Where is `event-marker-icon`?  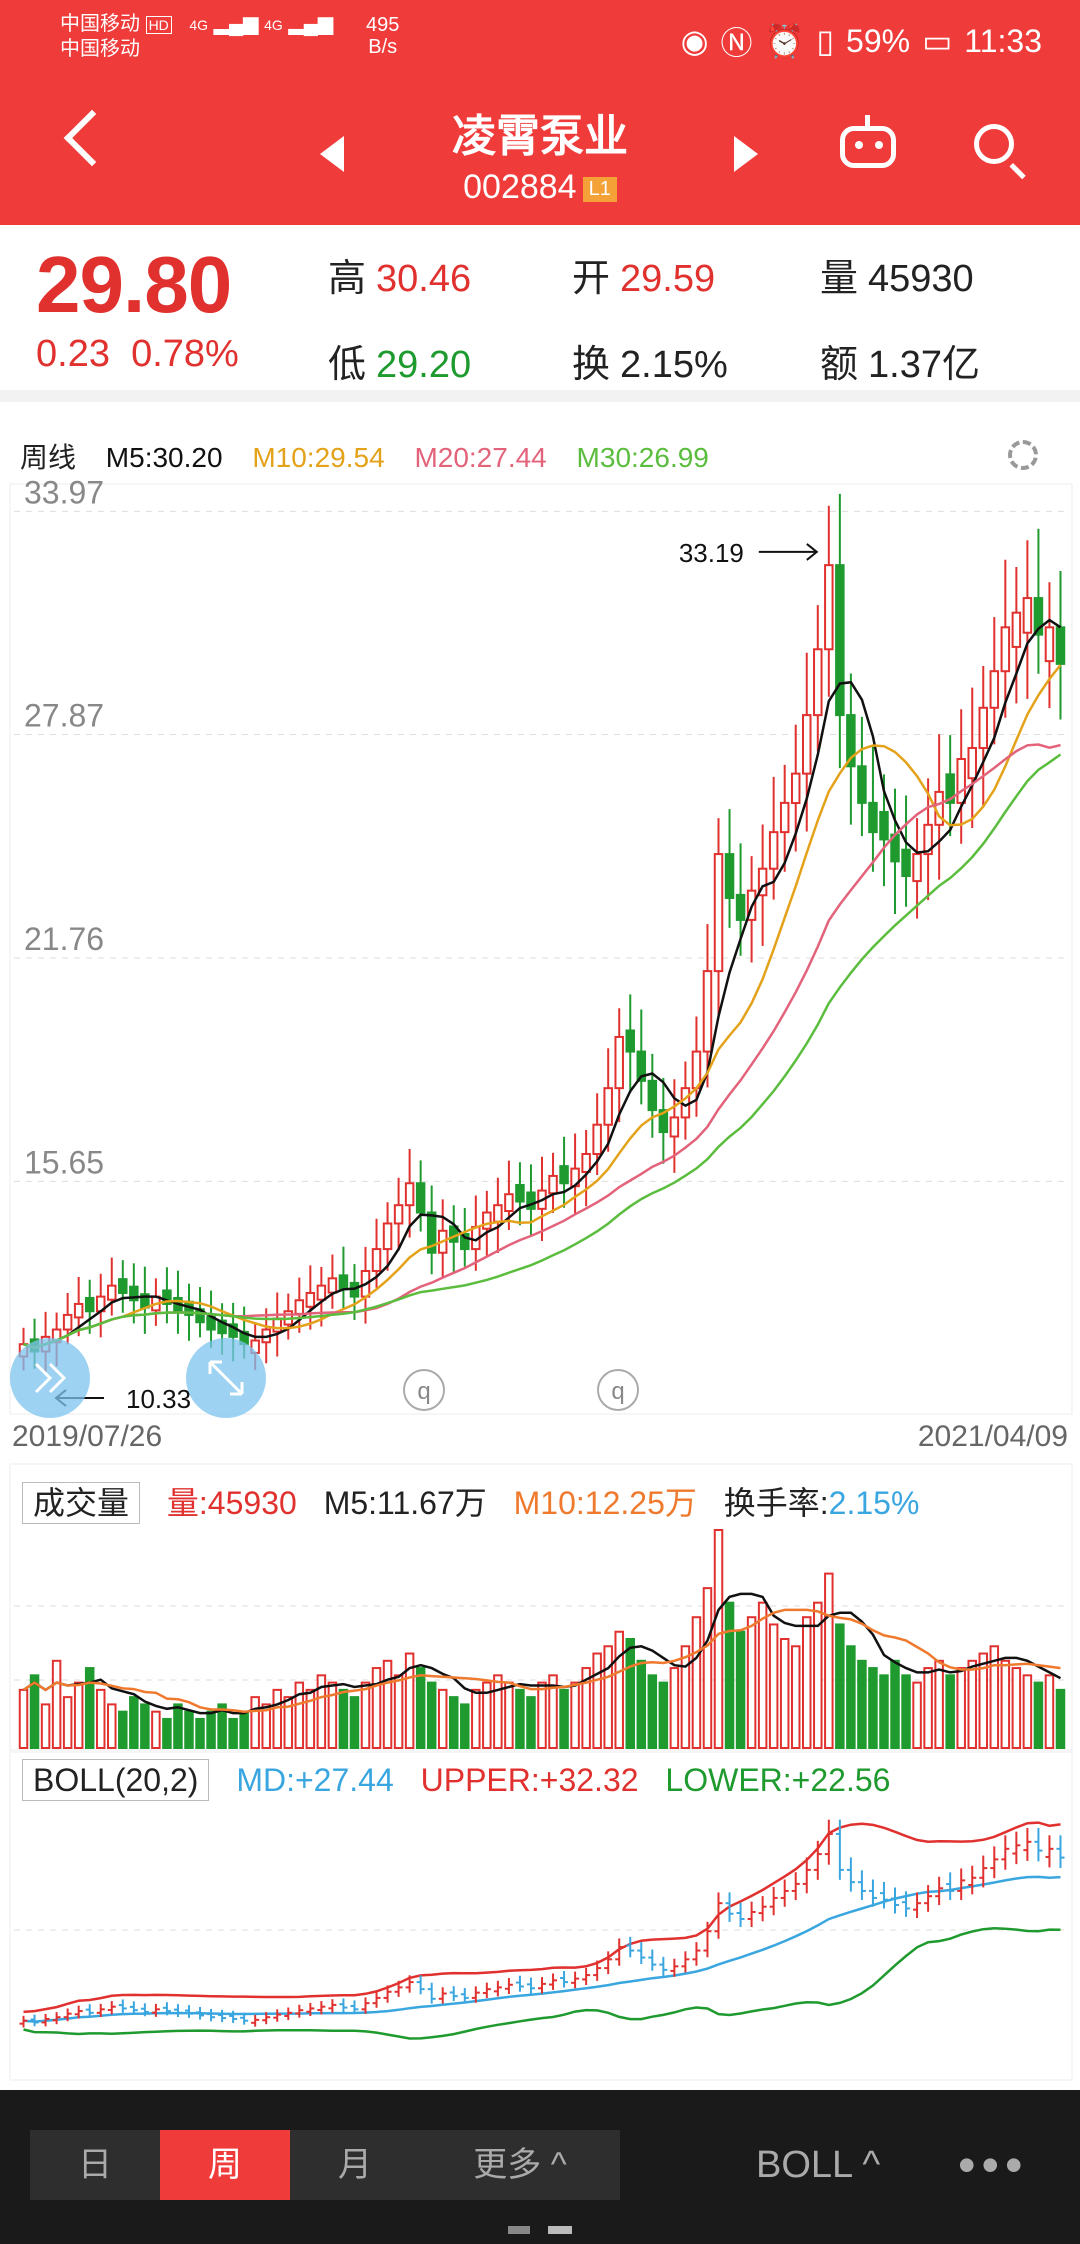
event-marker-icon is located at coordinates (618, 1390).